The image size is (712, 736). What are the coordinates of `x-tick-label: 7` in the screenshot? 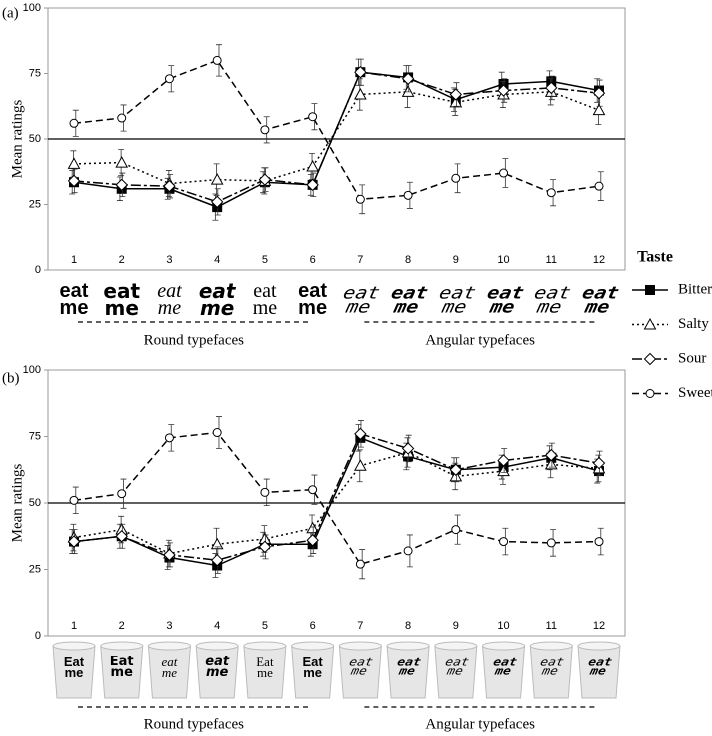 It's located at (360, 260).